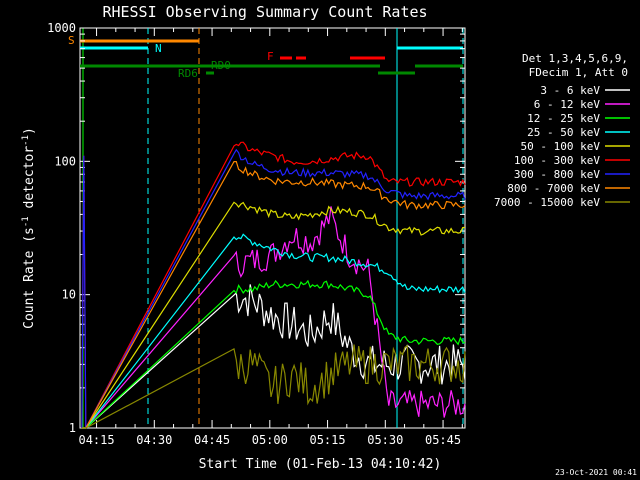  What do you see at coordinates (575, 58) in the screenshot?
I see `legend-header-line: Det 1,3,4,5,6,9,` at bounding box center [575, 58].